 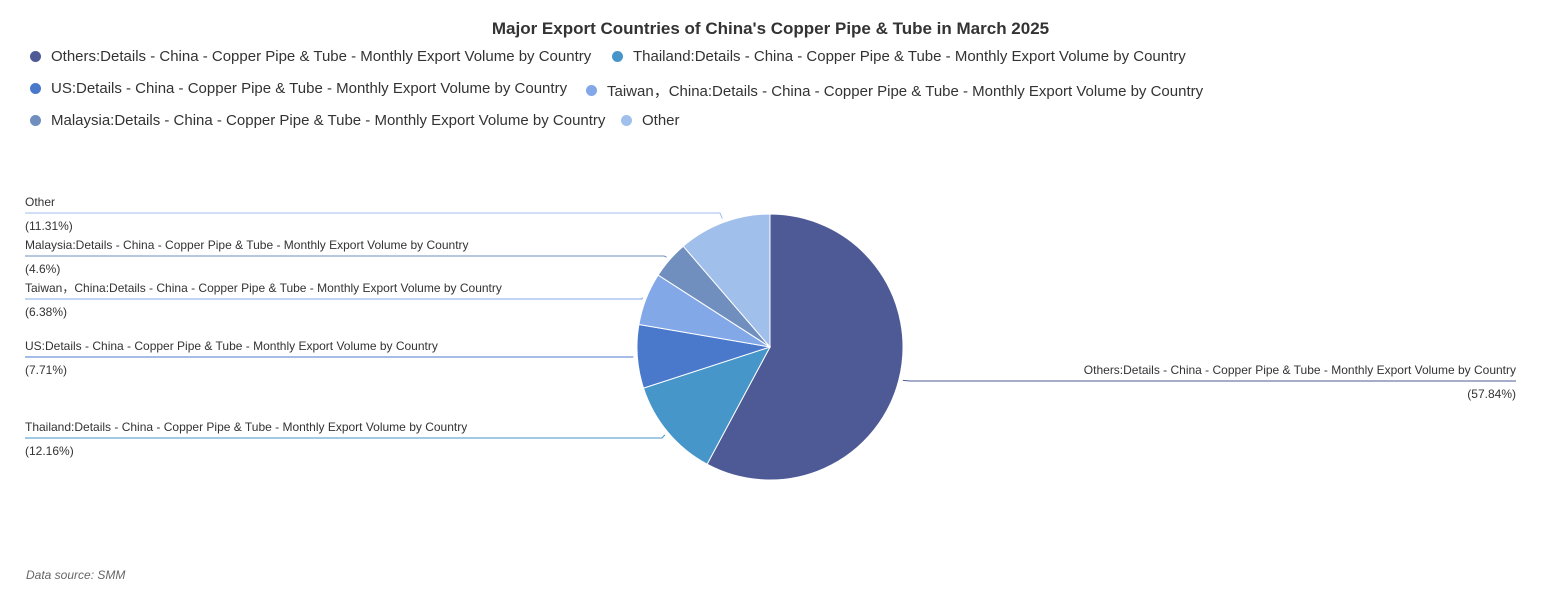 I want to click on pie-slice-percent-label: (11.31%), so click(x=49, y=226).